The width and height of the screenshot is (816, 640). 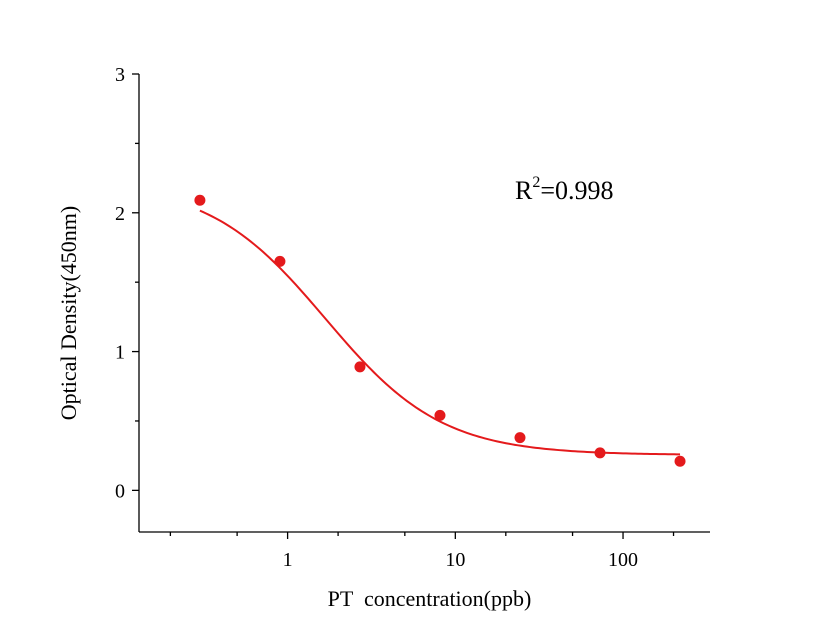 I want to click on r-squared-annotation: R2=0.998, so click(x=564, y=189).